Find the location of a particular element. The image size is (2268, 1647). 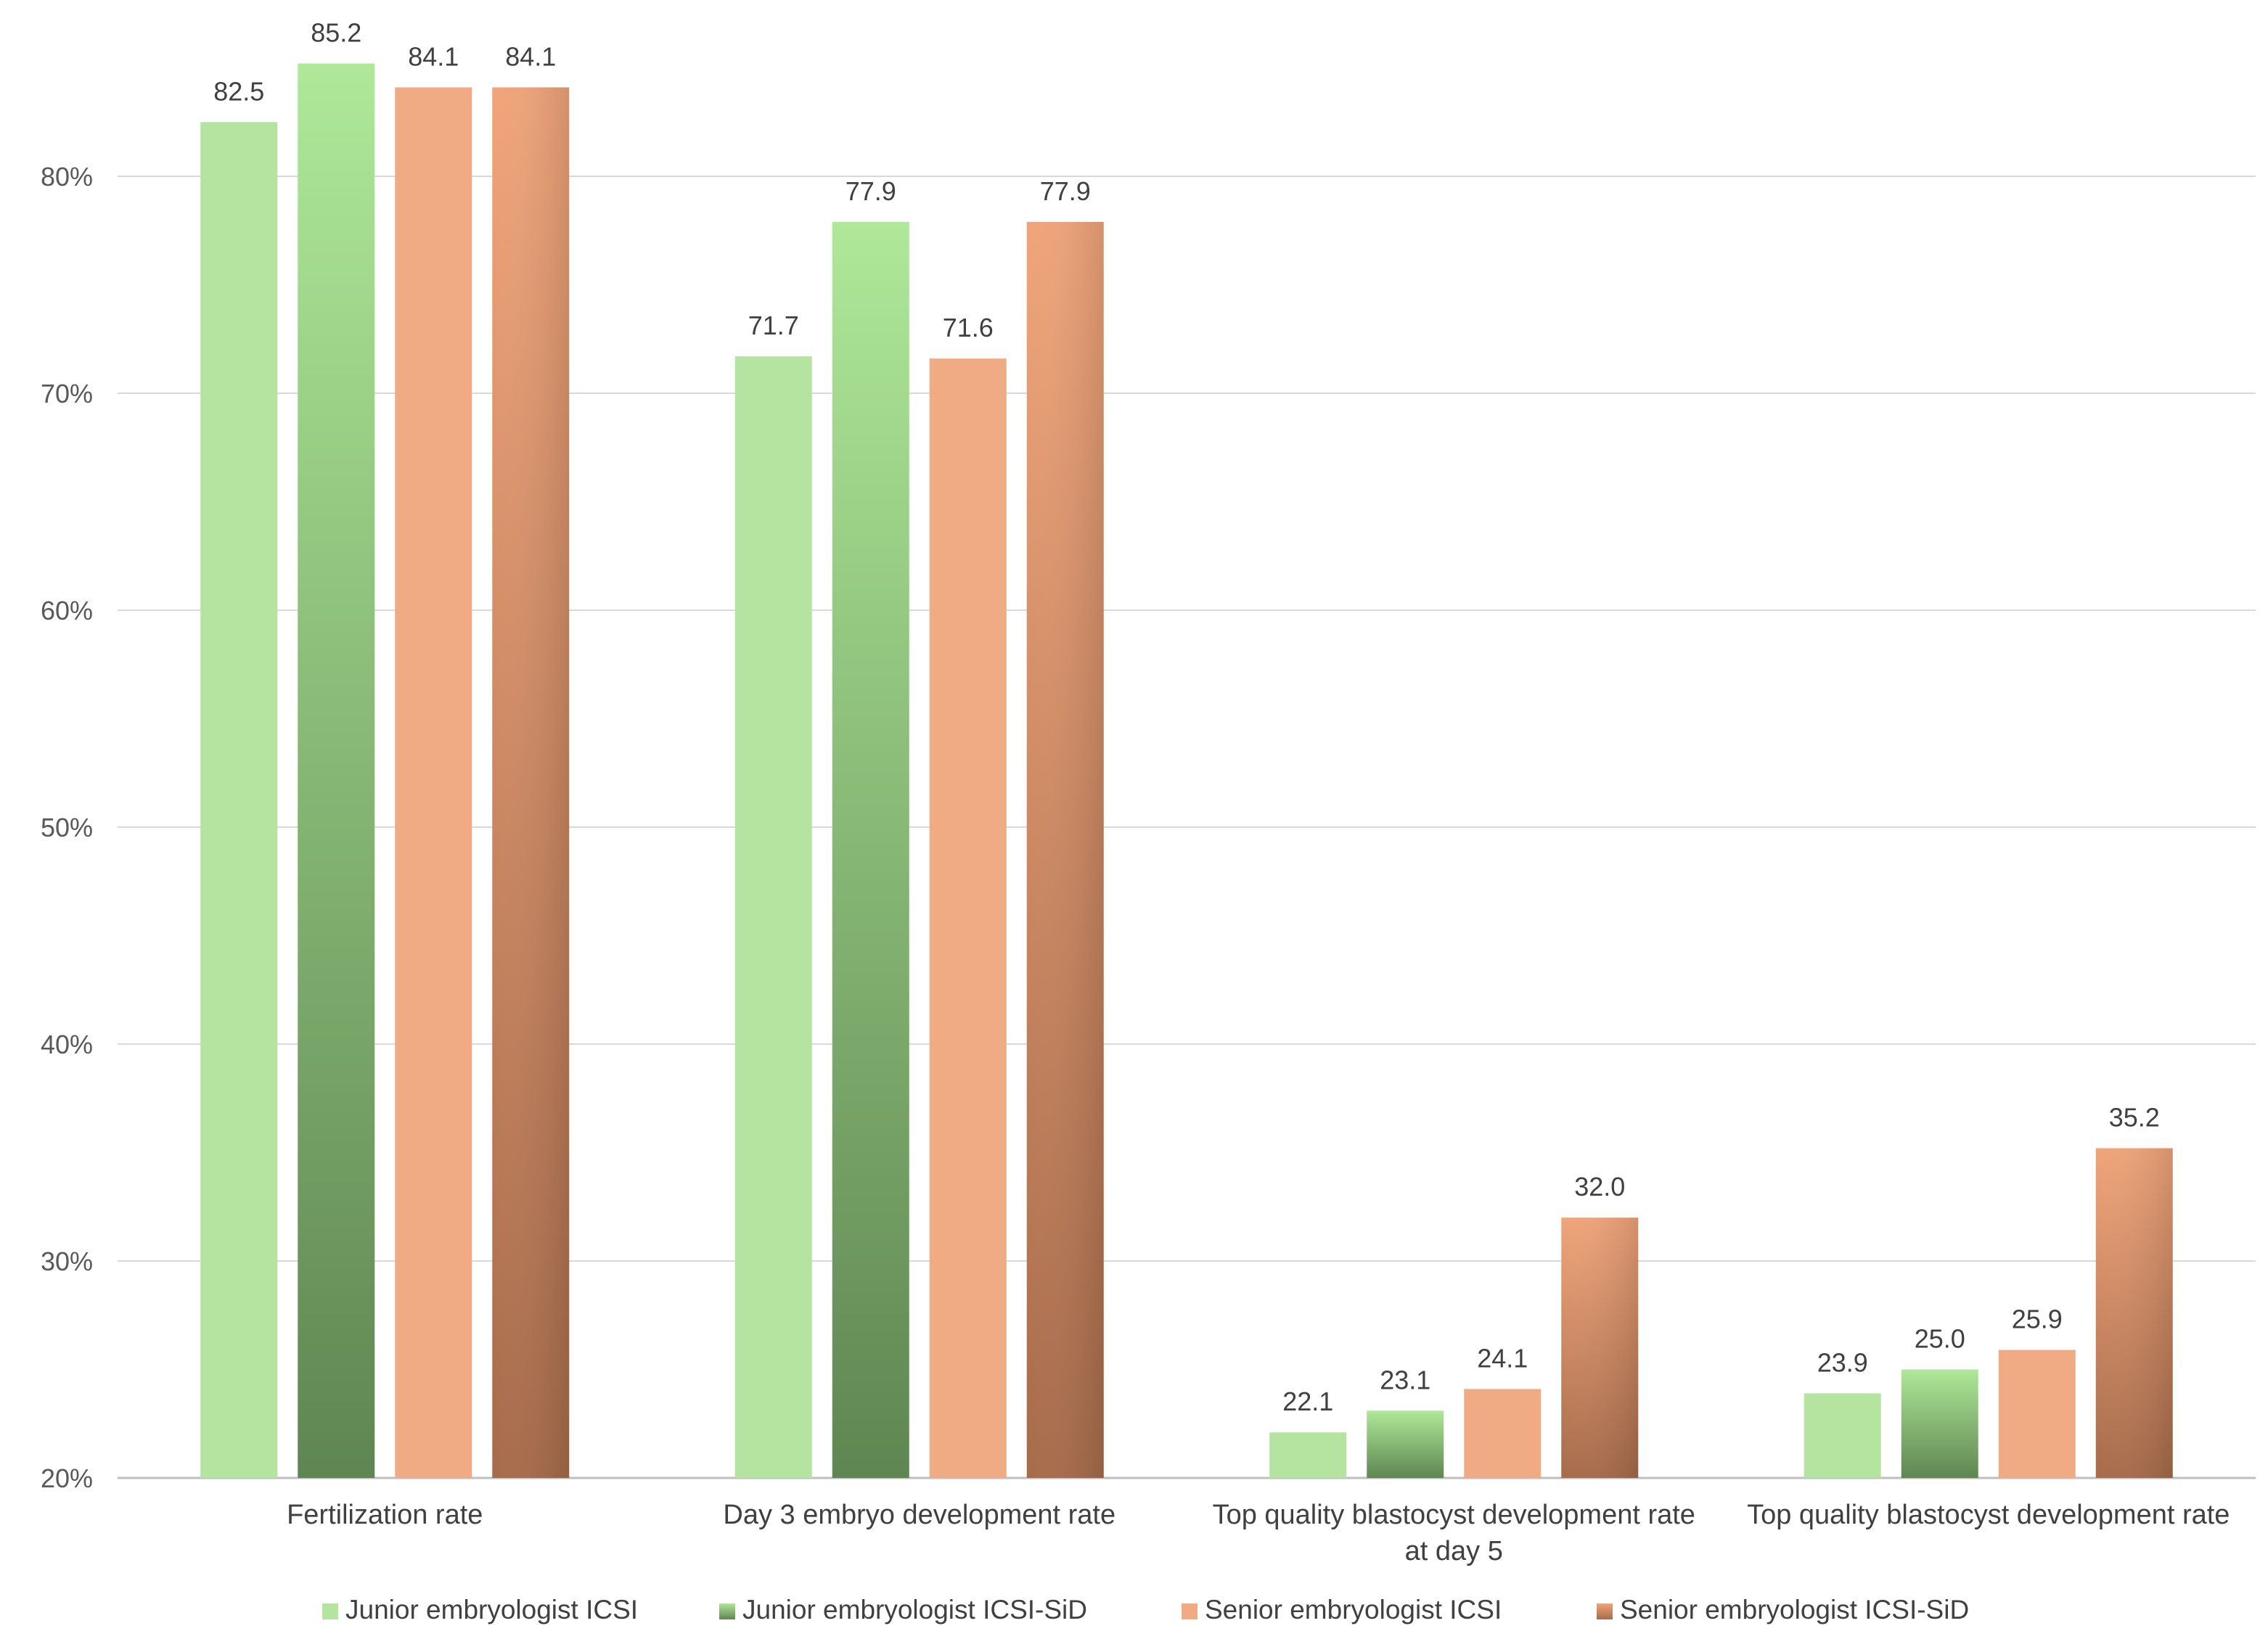

data-label: 71.6 is located at coordinates (968, 327).